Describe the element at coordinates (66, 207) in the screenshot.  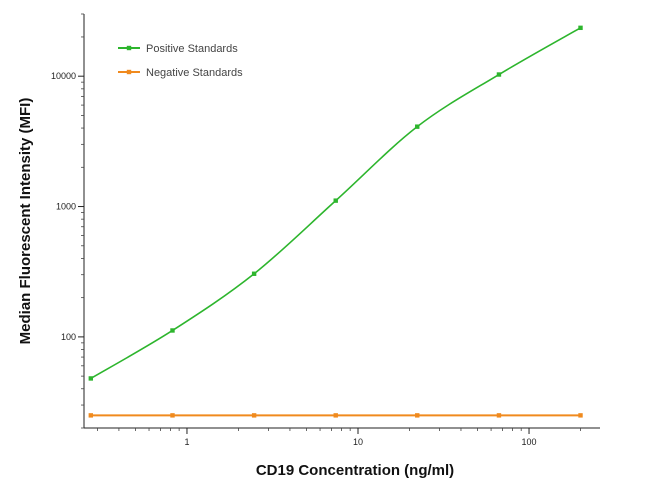
I see `y-tick-label: 1000` at that location.